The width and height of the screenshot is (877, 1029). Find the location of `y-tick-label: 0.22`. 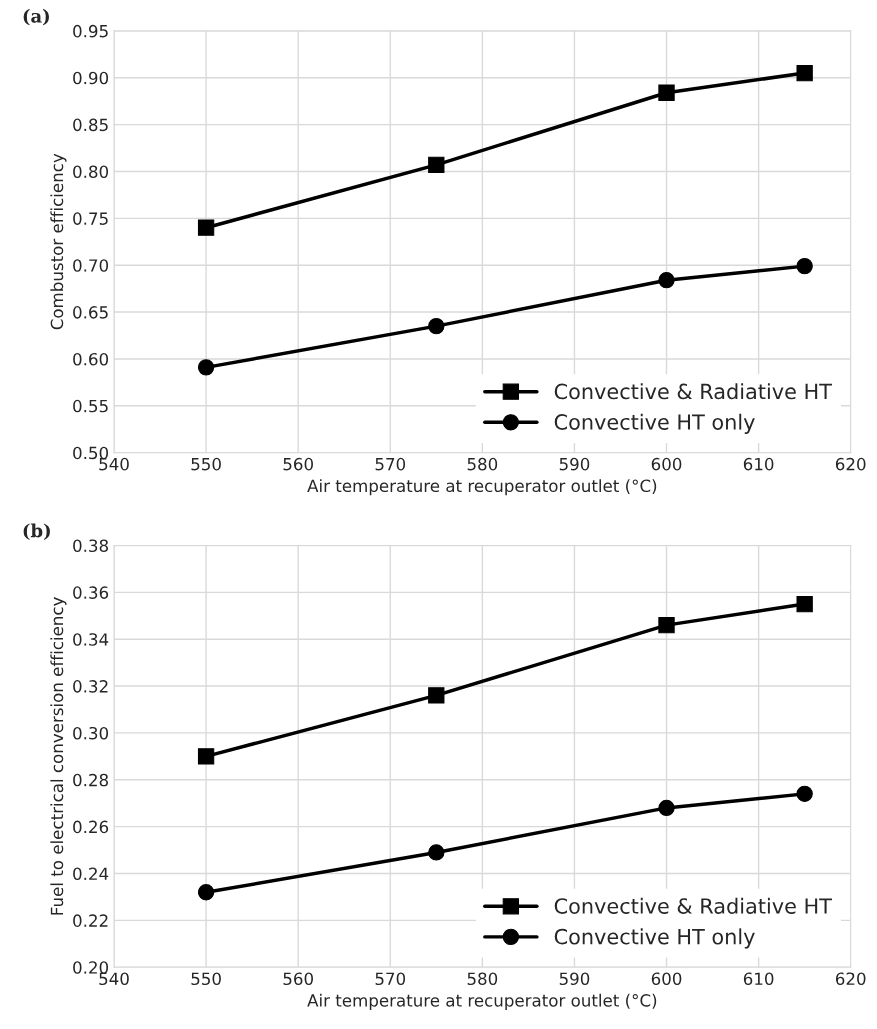

y-tick-label: 0.22 is located at coordinates (90, 920).